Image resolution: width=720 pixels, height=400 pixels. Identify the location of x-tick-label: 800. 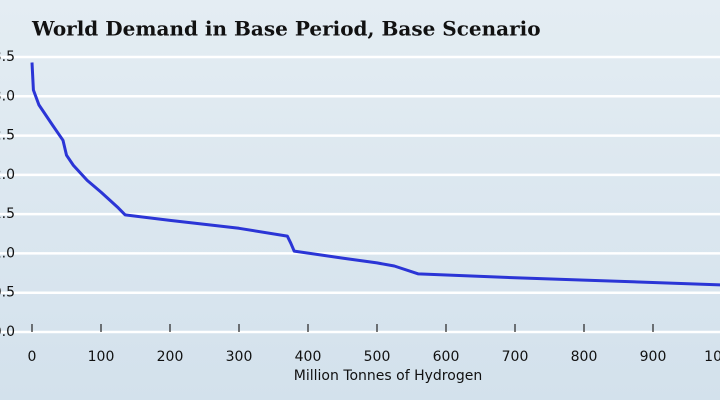
(584, 357).